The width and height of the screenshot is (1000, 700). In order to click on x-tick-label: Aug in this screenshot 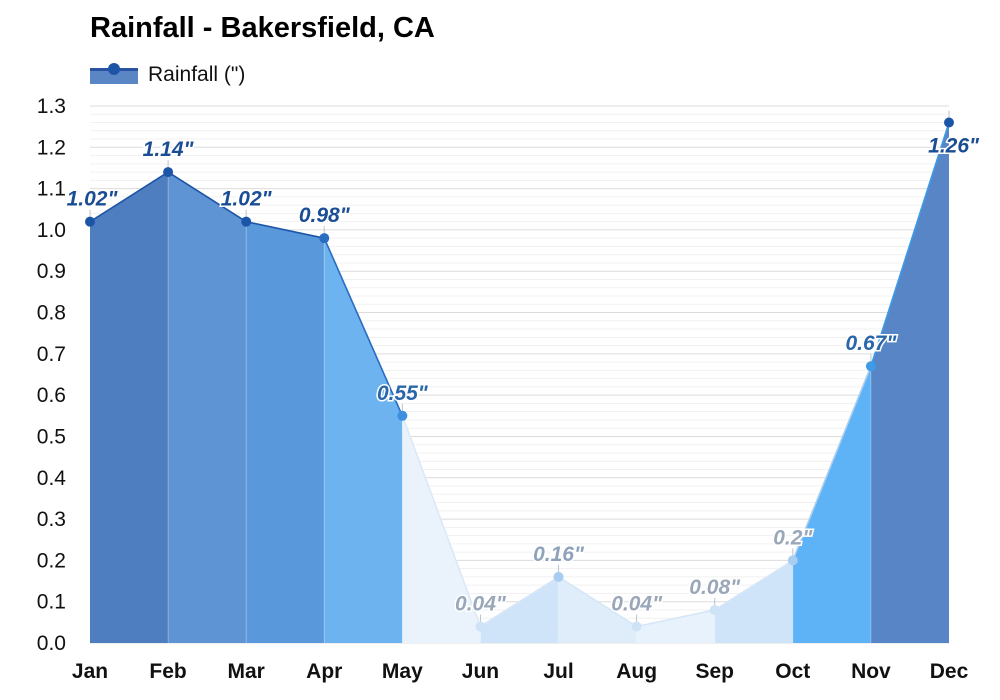, I will do `click(636, 671)`.